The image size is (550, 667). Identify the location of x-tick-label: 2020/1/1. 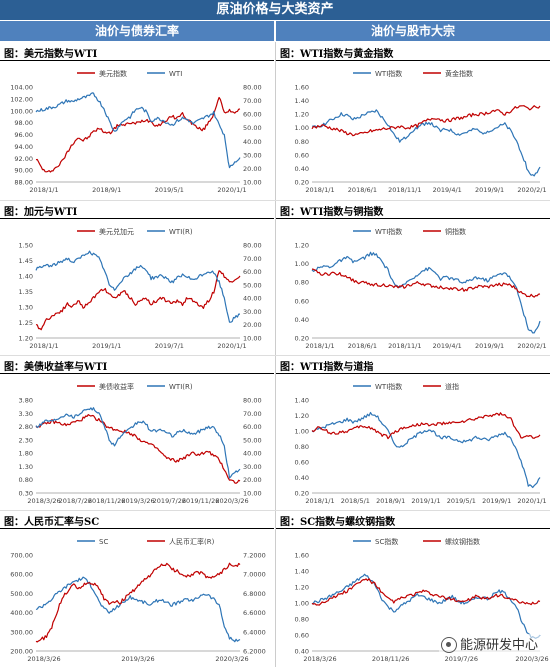
(231, 190).